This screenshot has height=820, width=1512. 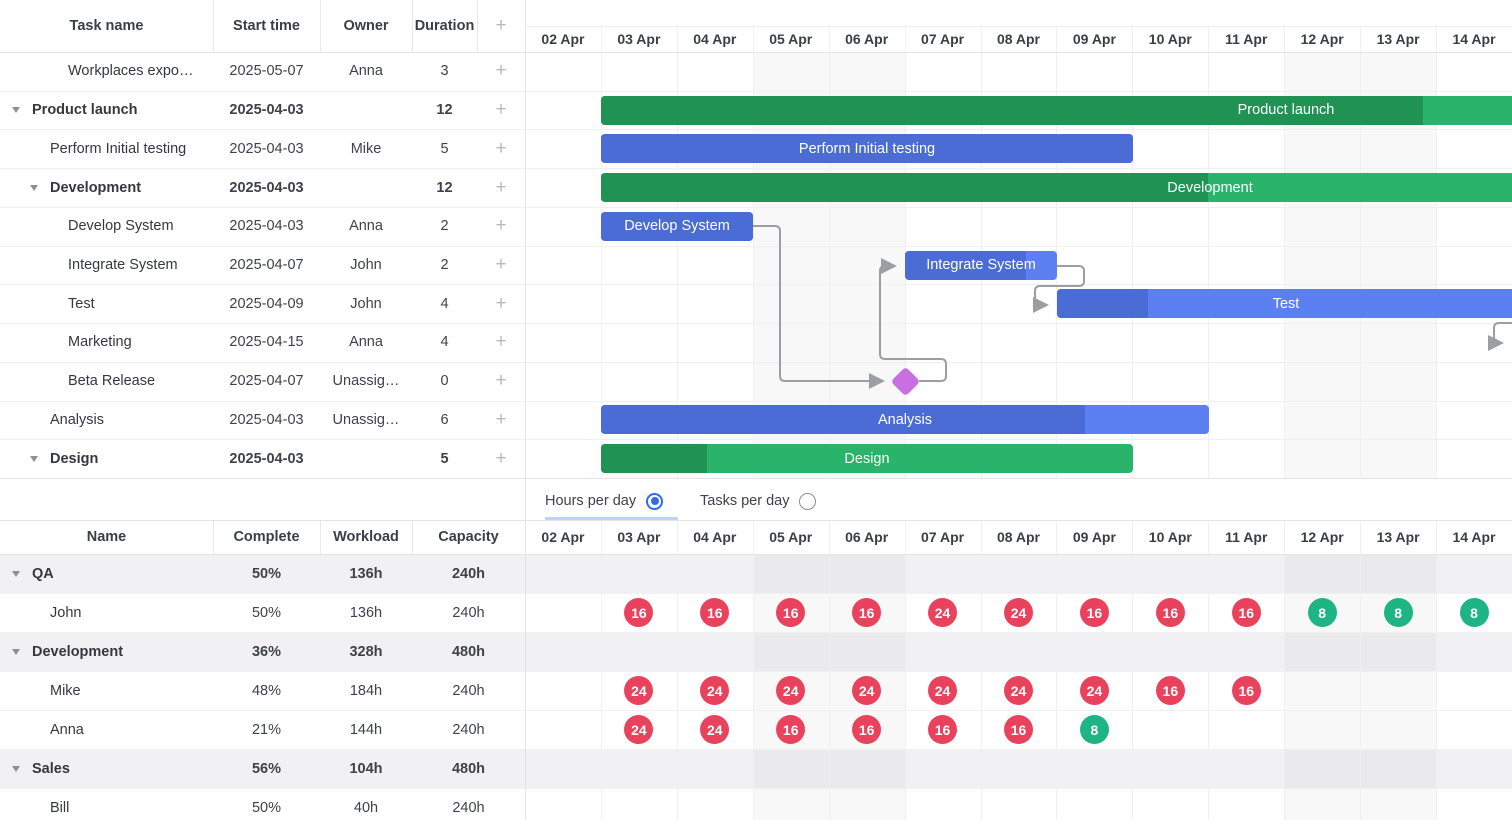 What do you see at coordinates (444, 71) in the screenshot?
I see `task-duration-cell: 3` at bounding box center [444, 71].